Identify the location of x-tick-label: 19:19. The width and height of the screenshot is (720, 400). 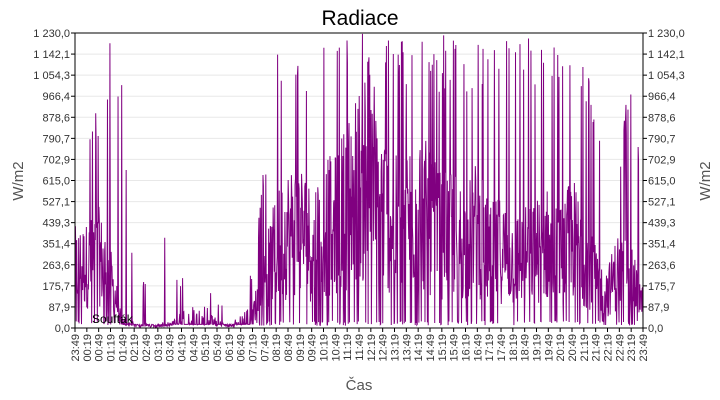
(538, 348).